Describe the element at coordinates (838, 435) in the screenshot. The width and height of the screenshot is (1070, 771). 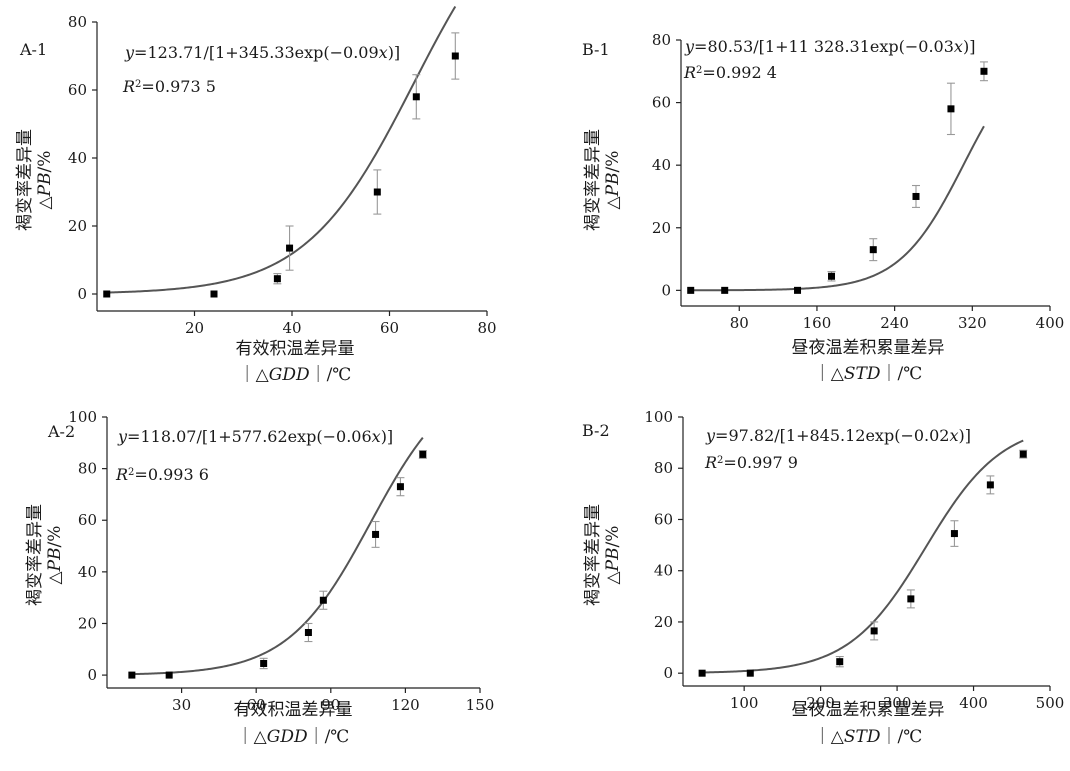
I see `fit-equation: y=97.82/[1+845.12exp(−0.02x)]` at that location.